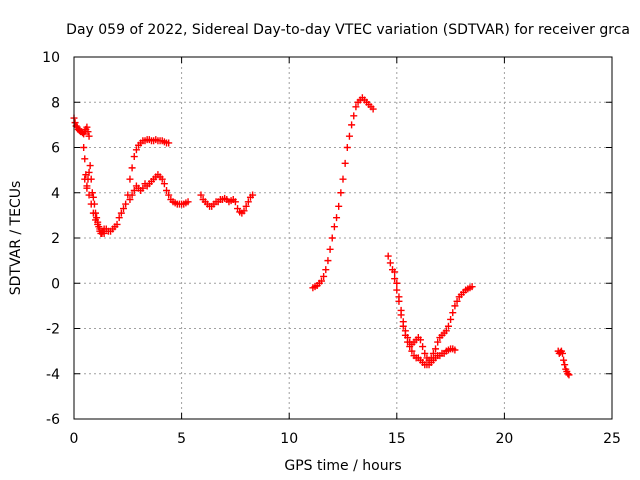  Describe the element at coordinates (53, 375) in the screenshot. I see `y-tick-label: -4` at that location.